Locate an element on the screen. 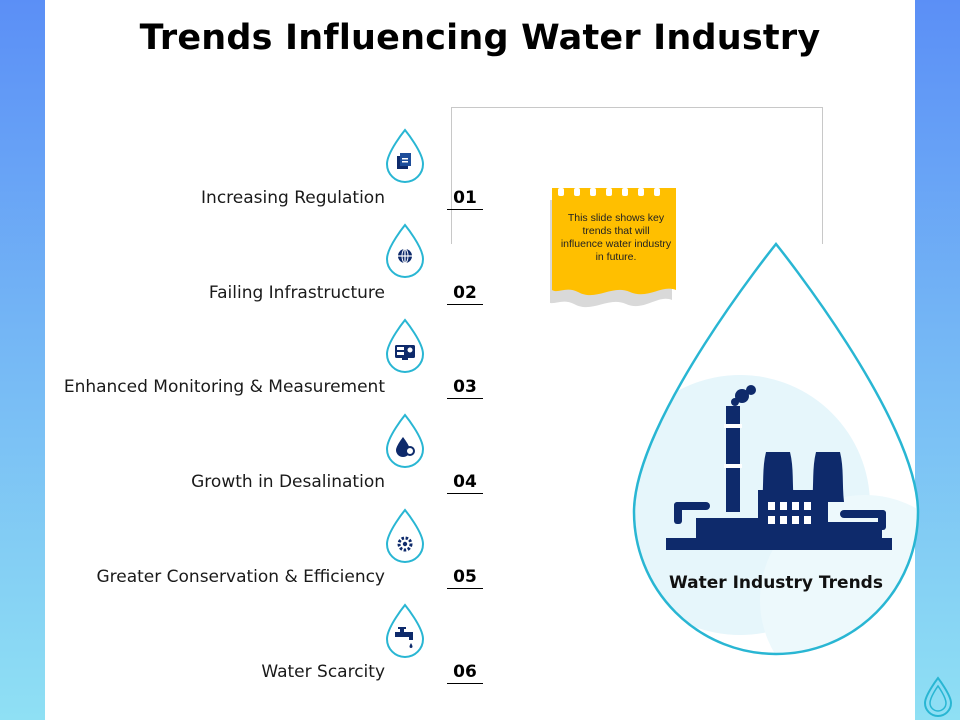 Image resolution: width=960 pixels, height=720 pixels. trend-label-05: Greater Conservation & Efficiency is located at coordinates (240, 577).